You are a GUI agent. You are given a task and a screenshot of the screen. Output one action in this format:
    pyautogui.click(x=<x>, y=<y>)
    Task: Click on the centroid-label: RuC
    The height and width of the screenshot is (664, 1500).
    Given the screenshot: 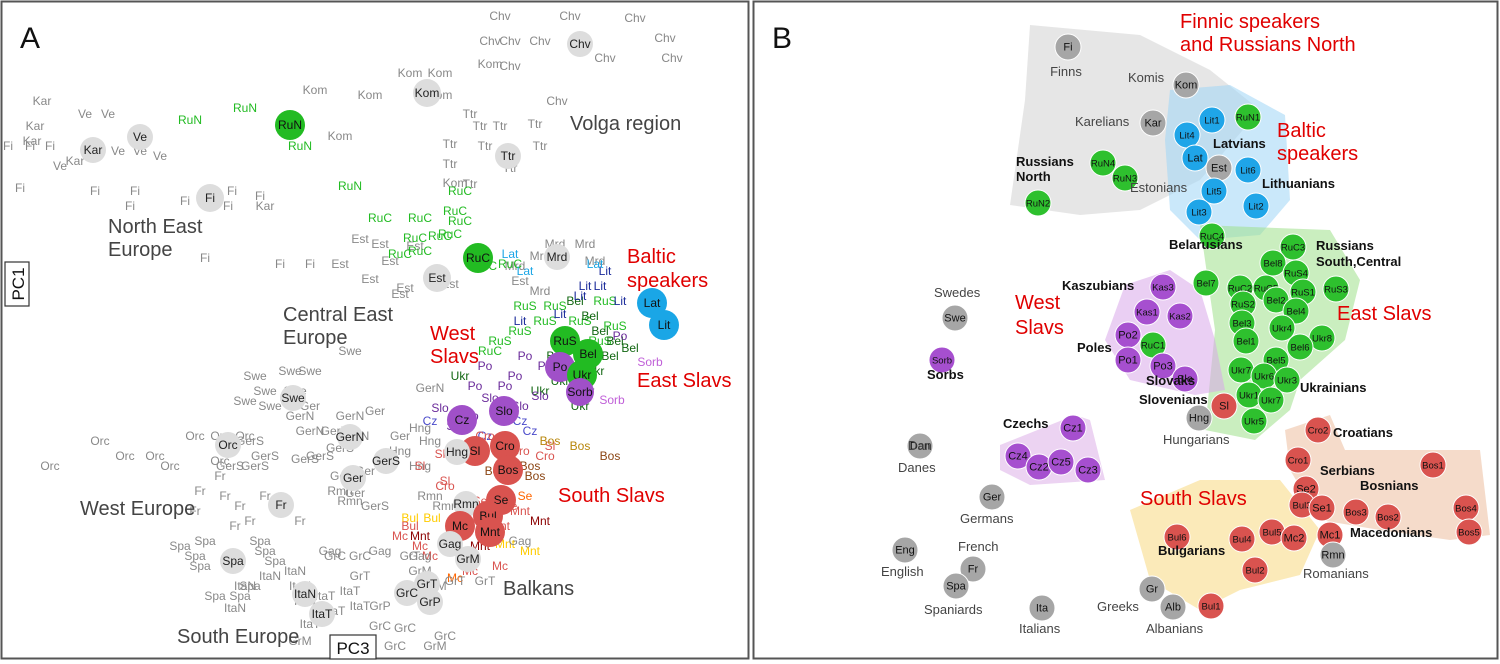 What is the action you would take?
    pyautogui.click(x=478, y=258)
    